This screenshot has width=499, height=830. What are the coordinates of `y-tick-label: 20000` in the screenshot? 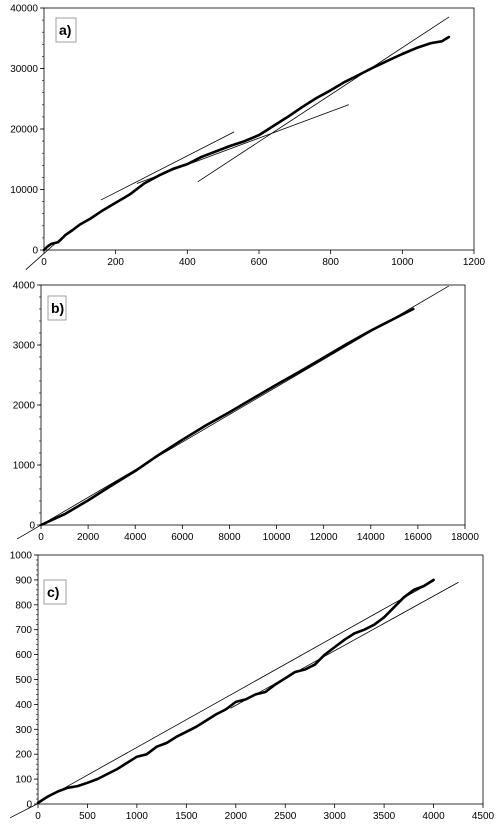 It's located at (24, 130).